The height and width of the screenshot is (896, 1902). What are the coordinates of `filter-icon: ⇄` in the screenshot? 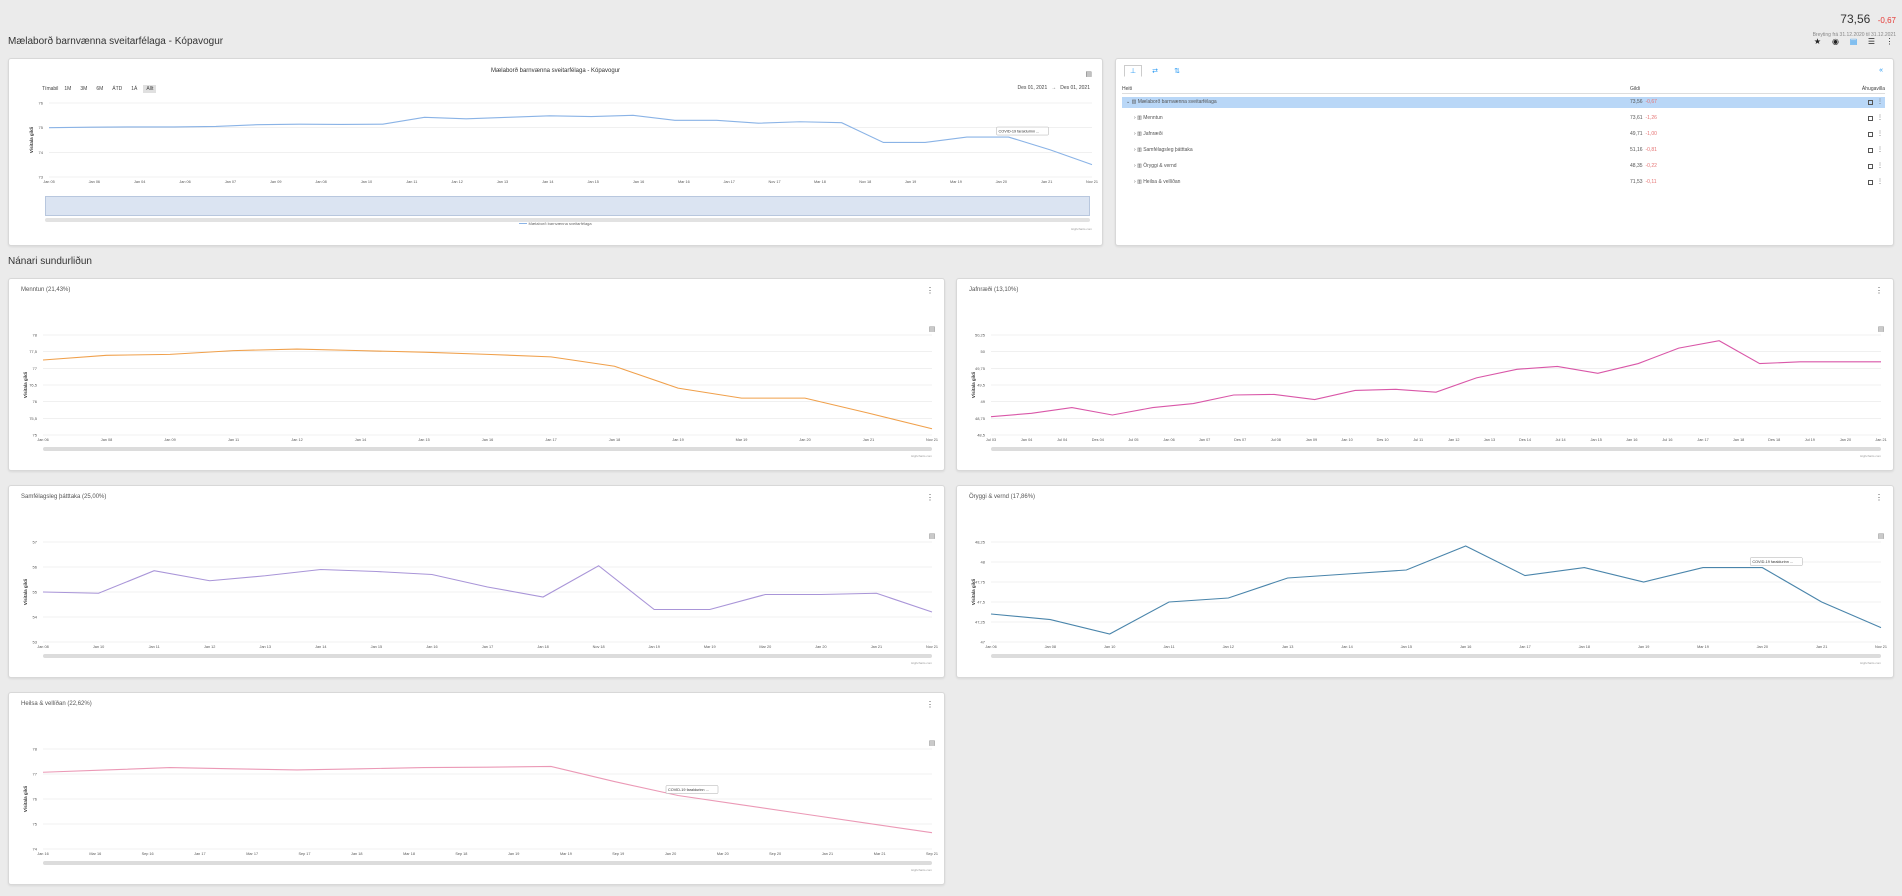 It's located at (1155, 71).